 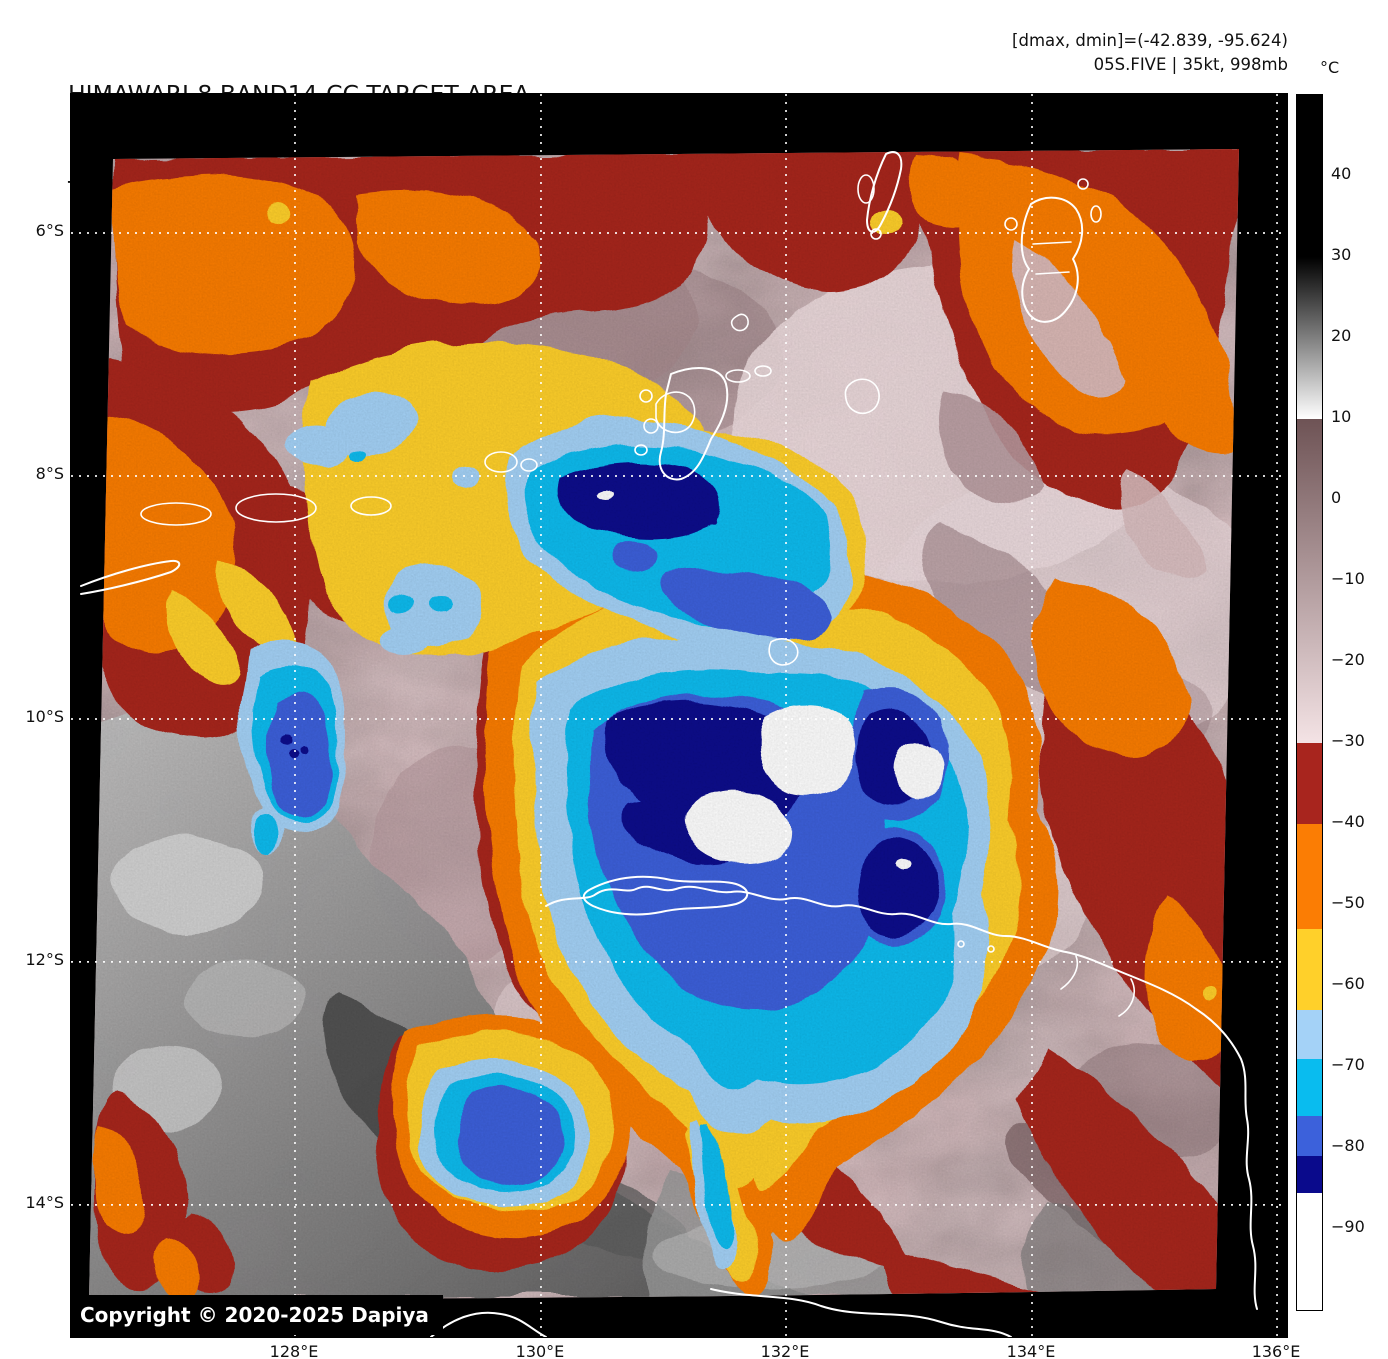 I want to click on colorbar-tick-label: −20, so click(x=1348, y=659).